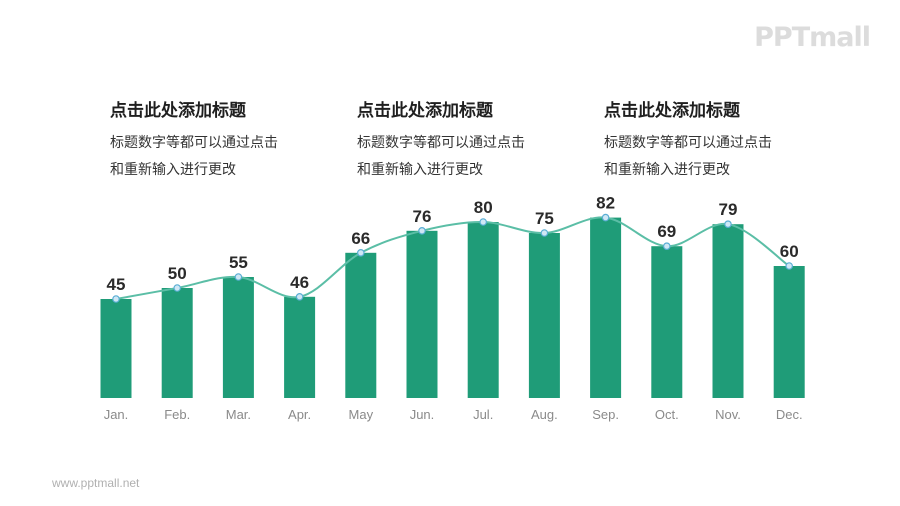 The width and height of the screenshot is (900, 506). I want to click on data-label: 45, so click(116, 284).